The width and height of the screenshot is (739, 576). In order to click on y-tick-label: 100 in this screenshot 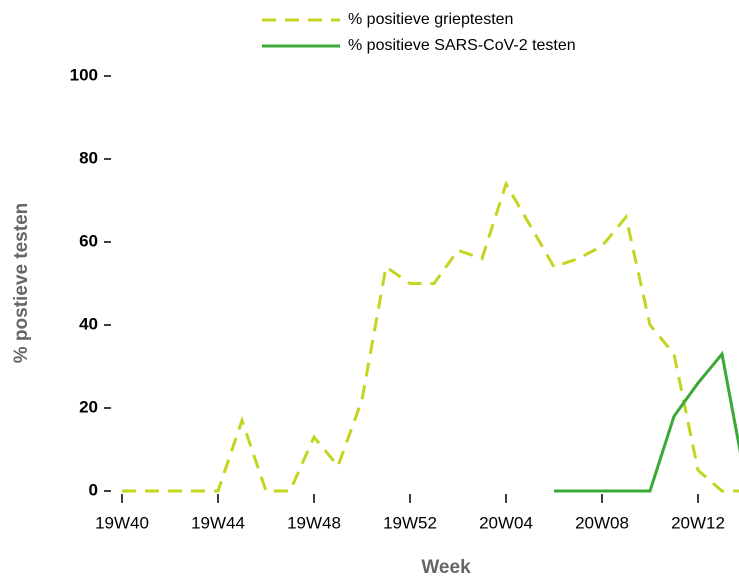, I will do `click(84, 74)`.